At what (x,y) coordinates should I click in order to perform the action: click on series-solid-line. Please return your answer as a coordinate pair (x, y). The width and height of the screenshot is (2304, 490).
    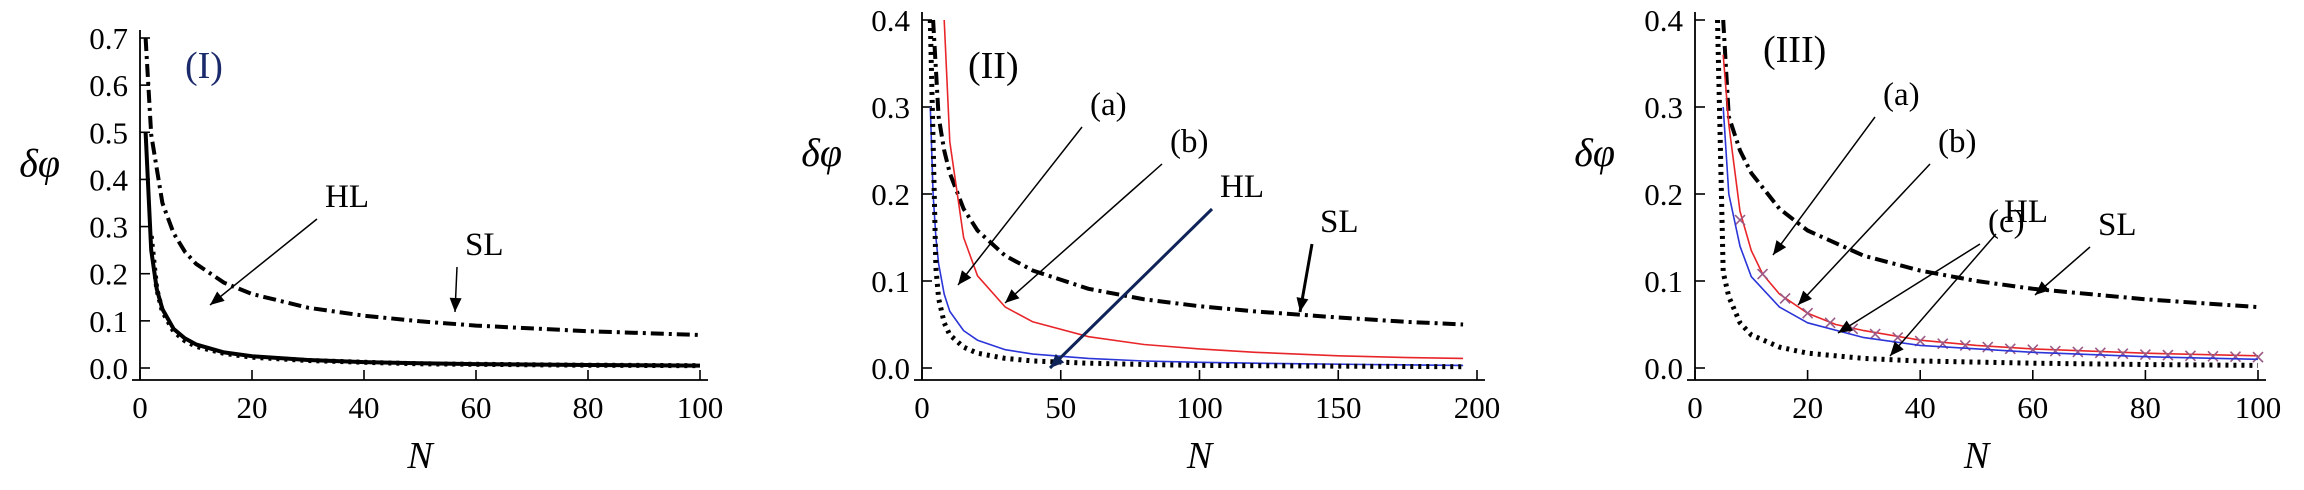
    Looking at the image, I should click on (423, 248).